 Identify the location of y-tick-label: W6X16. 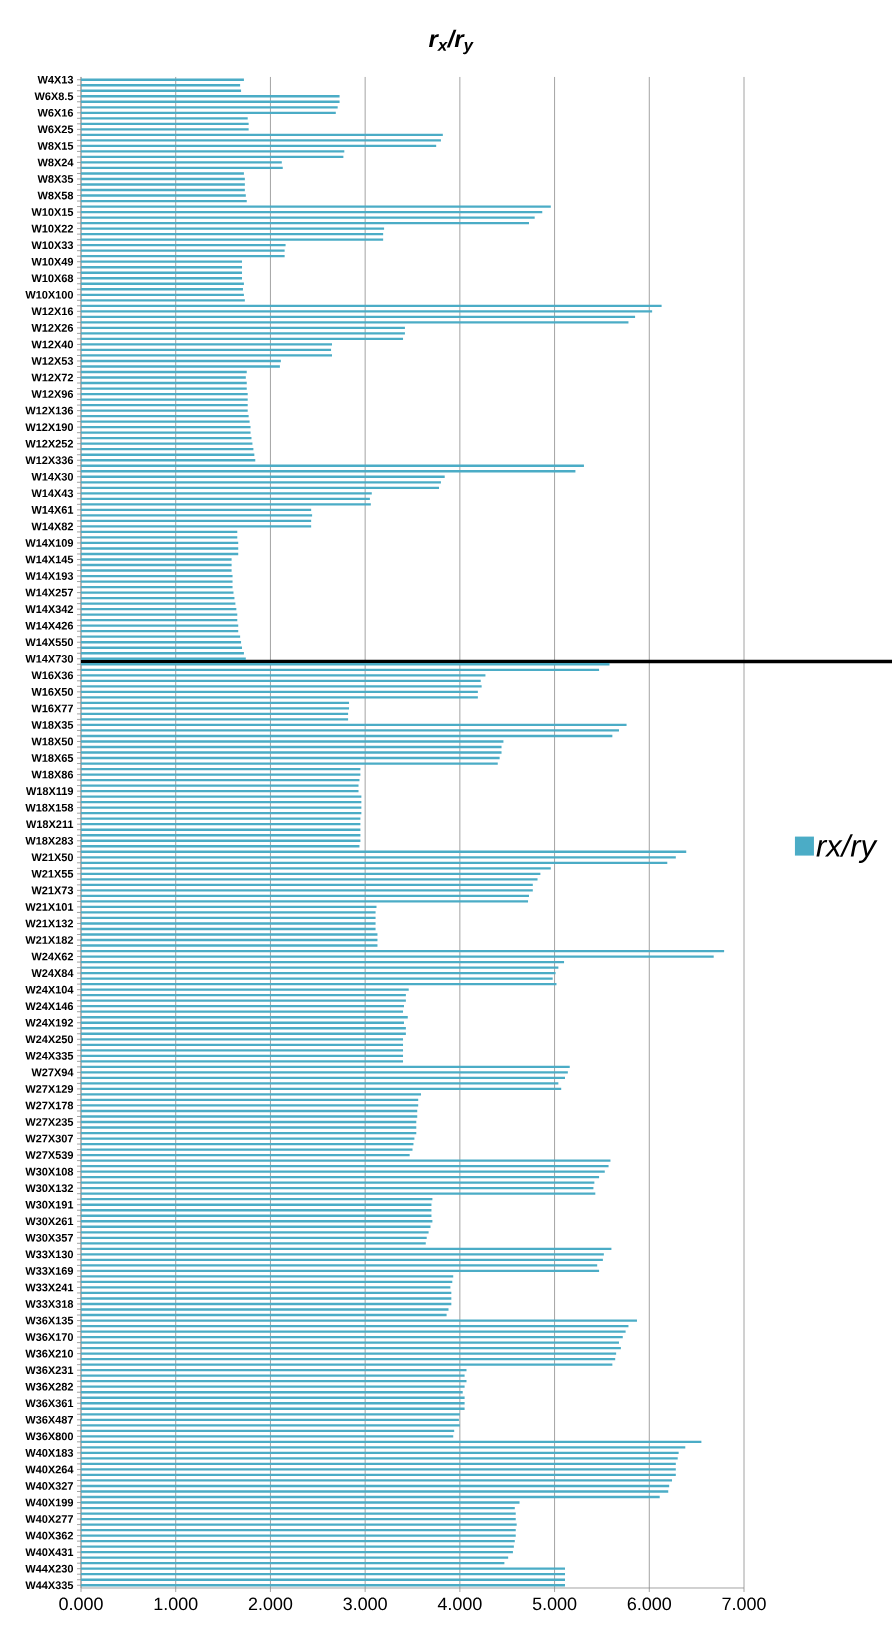
(55, 112).